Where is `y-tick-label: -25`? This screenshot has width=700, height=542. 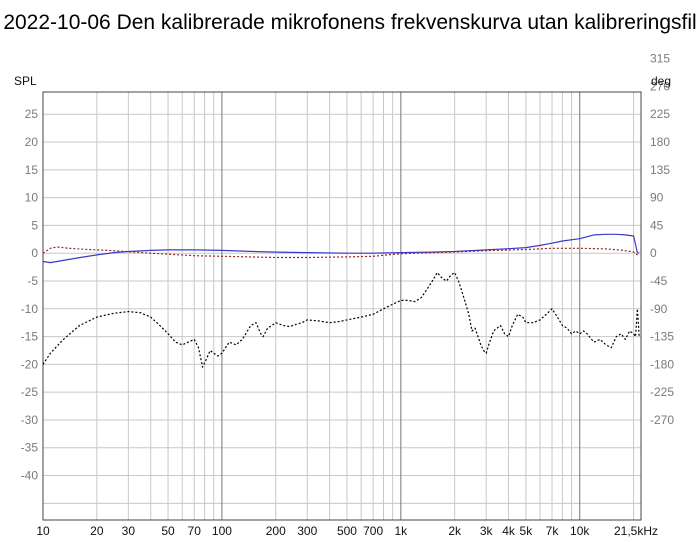 y-tick-label: -25 is located at coordinates (30, 392).